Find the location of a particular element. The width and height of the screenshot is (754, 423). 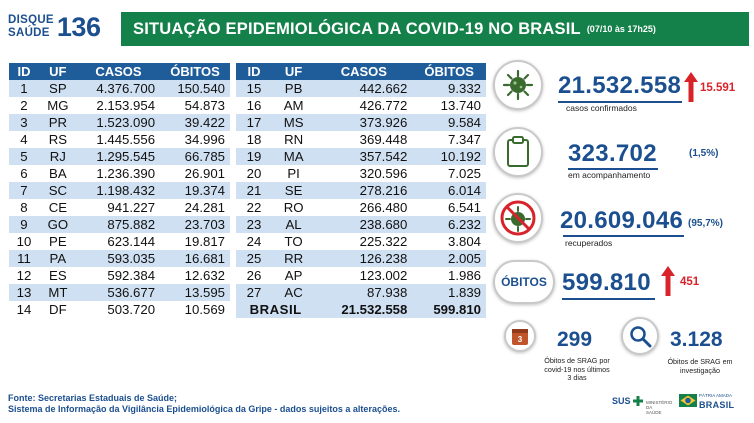

row-casos: 4.376.700 is located at coordinates (118, 88).